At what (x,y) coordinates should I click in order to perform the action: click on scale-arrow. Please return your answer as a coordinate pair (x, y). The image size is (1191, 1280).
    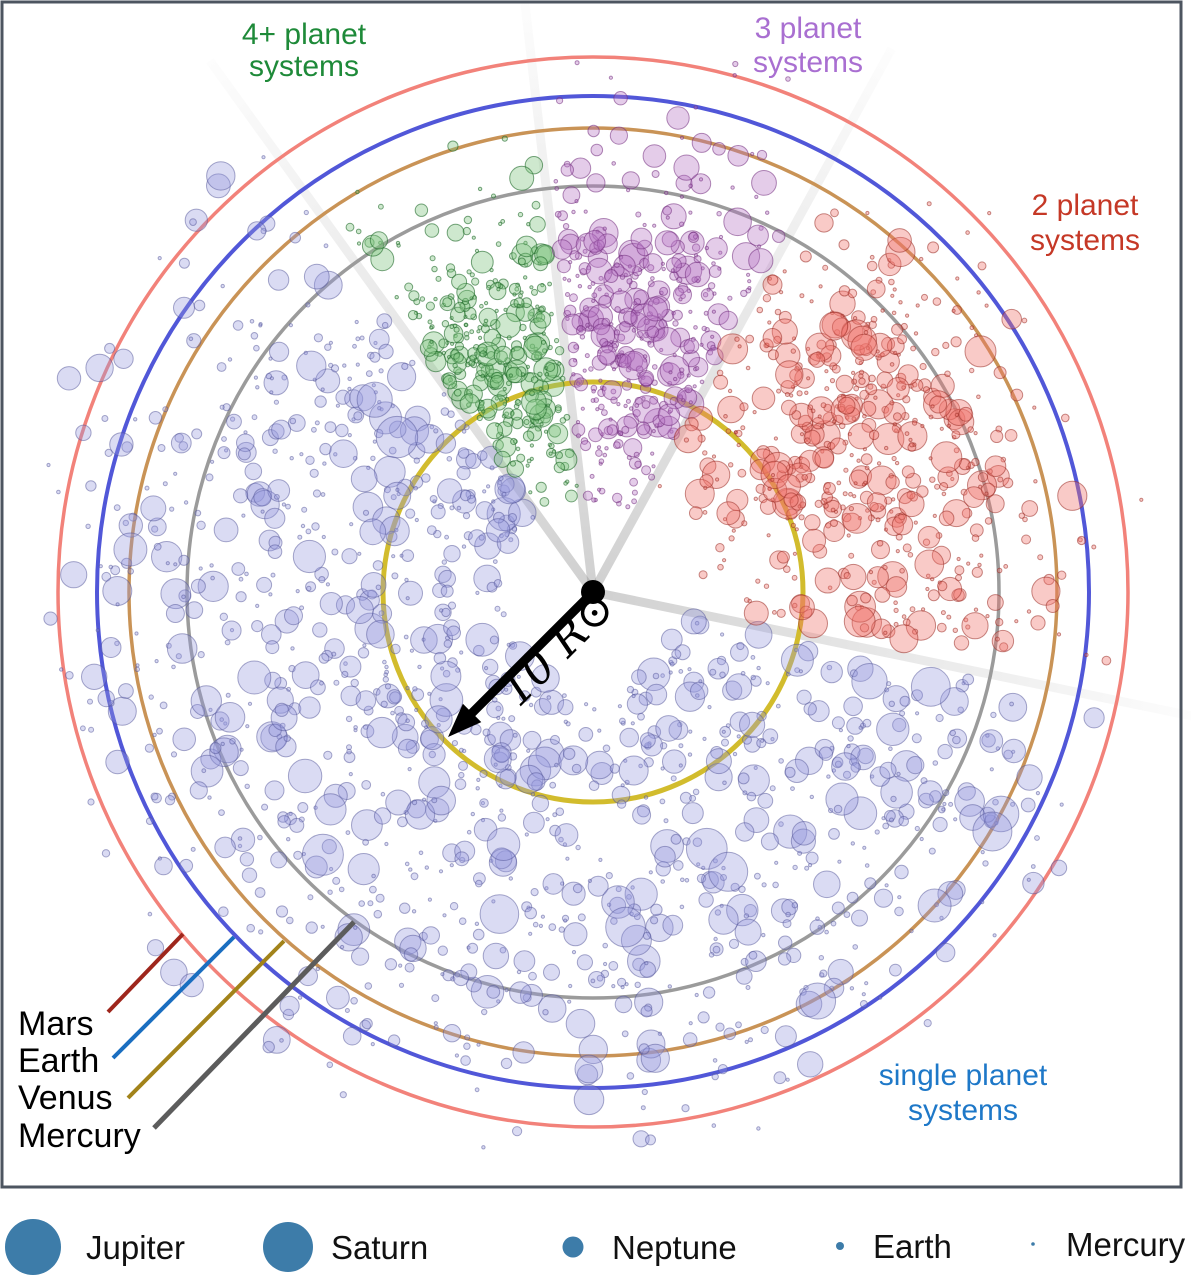
    Looking at the image, I should click on (526, 658).